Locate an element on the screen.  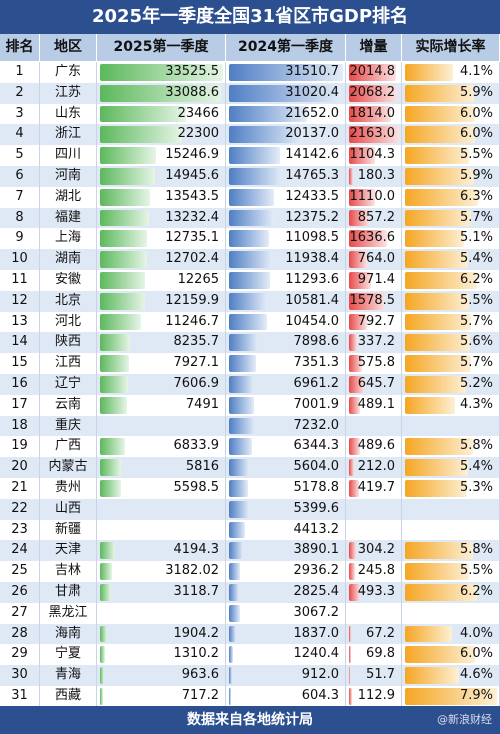
table-cell: 11098.5 is located at coordinates (286, 239).